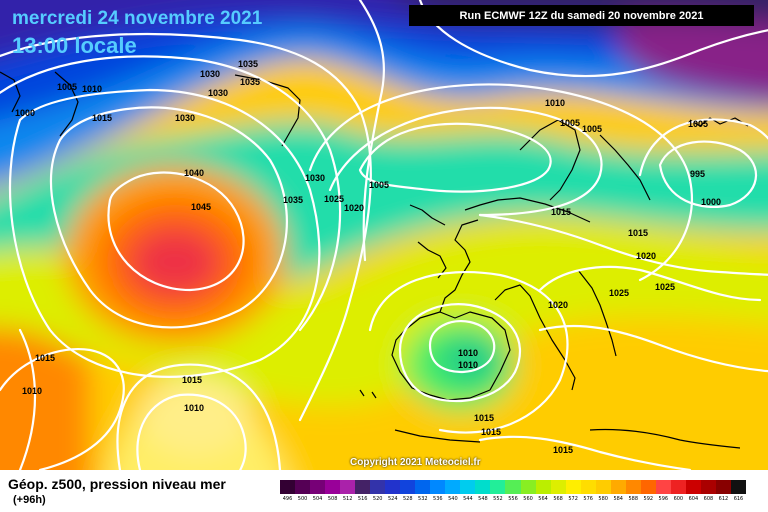 This screenshot has width=768, height=512. What do you see at coordinates (29, 500) in the screenshot?
I see `forecast-step-label: (+96h)` at bounding box center [29, 500].